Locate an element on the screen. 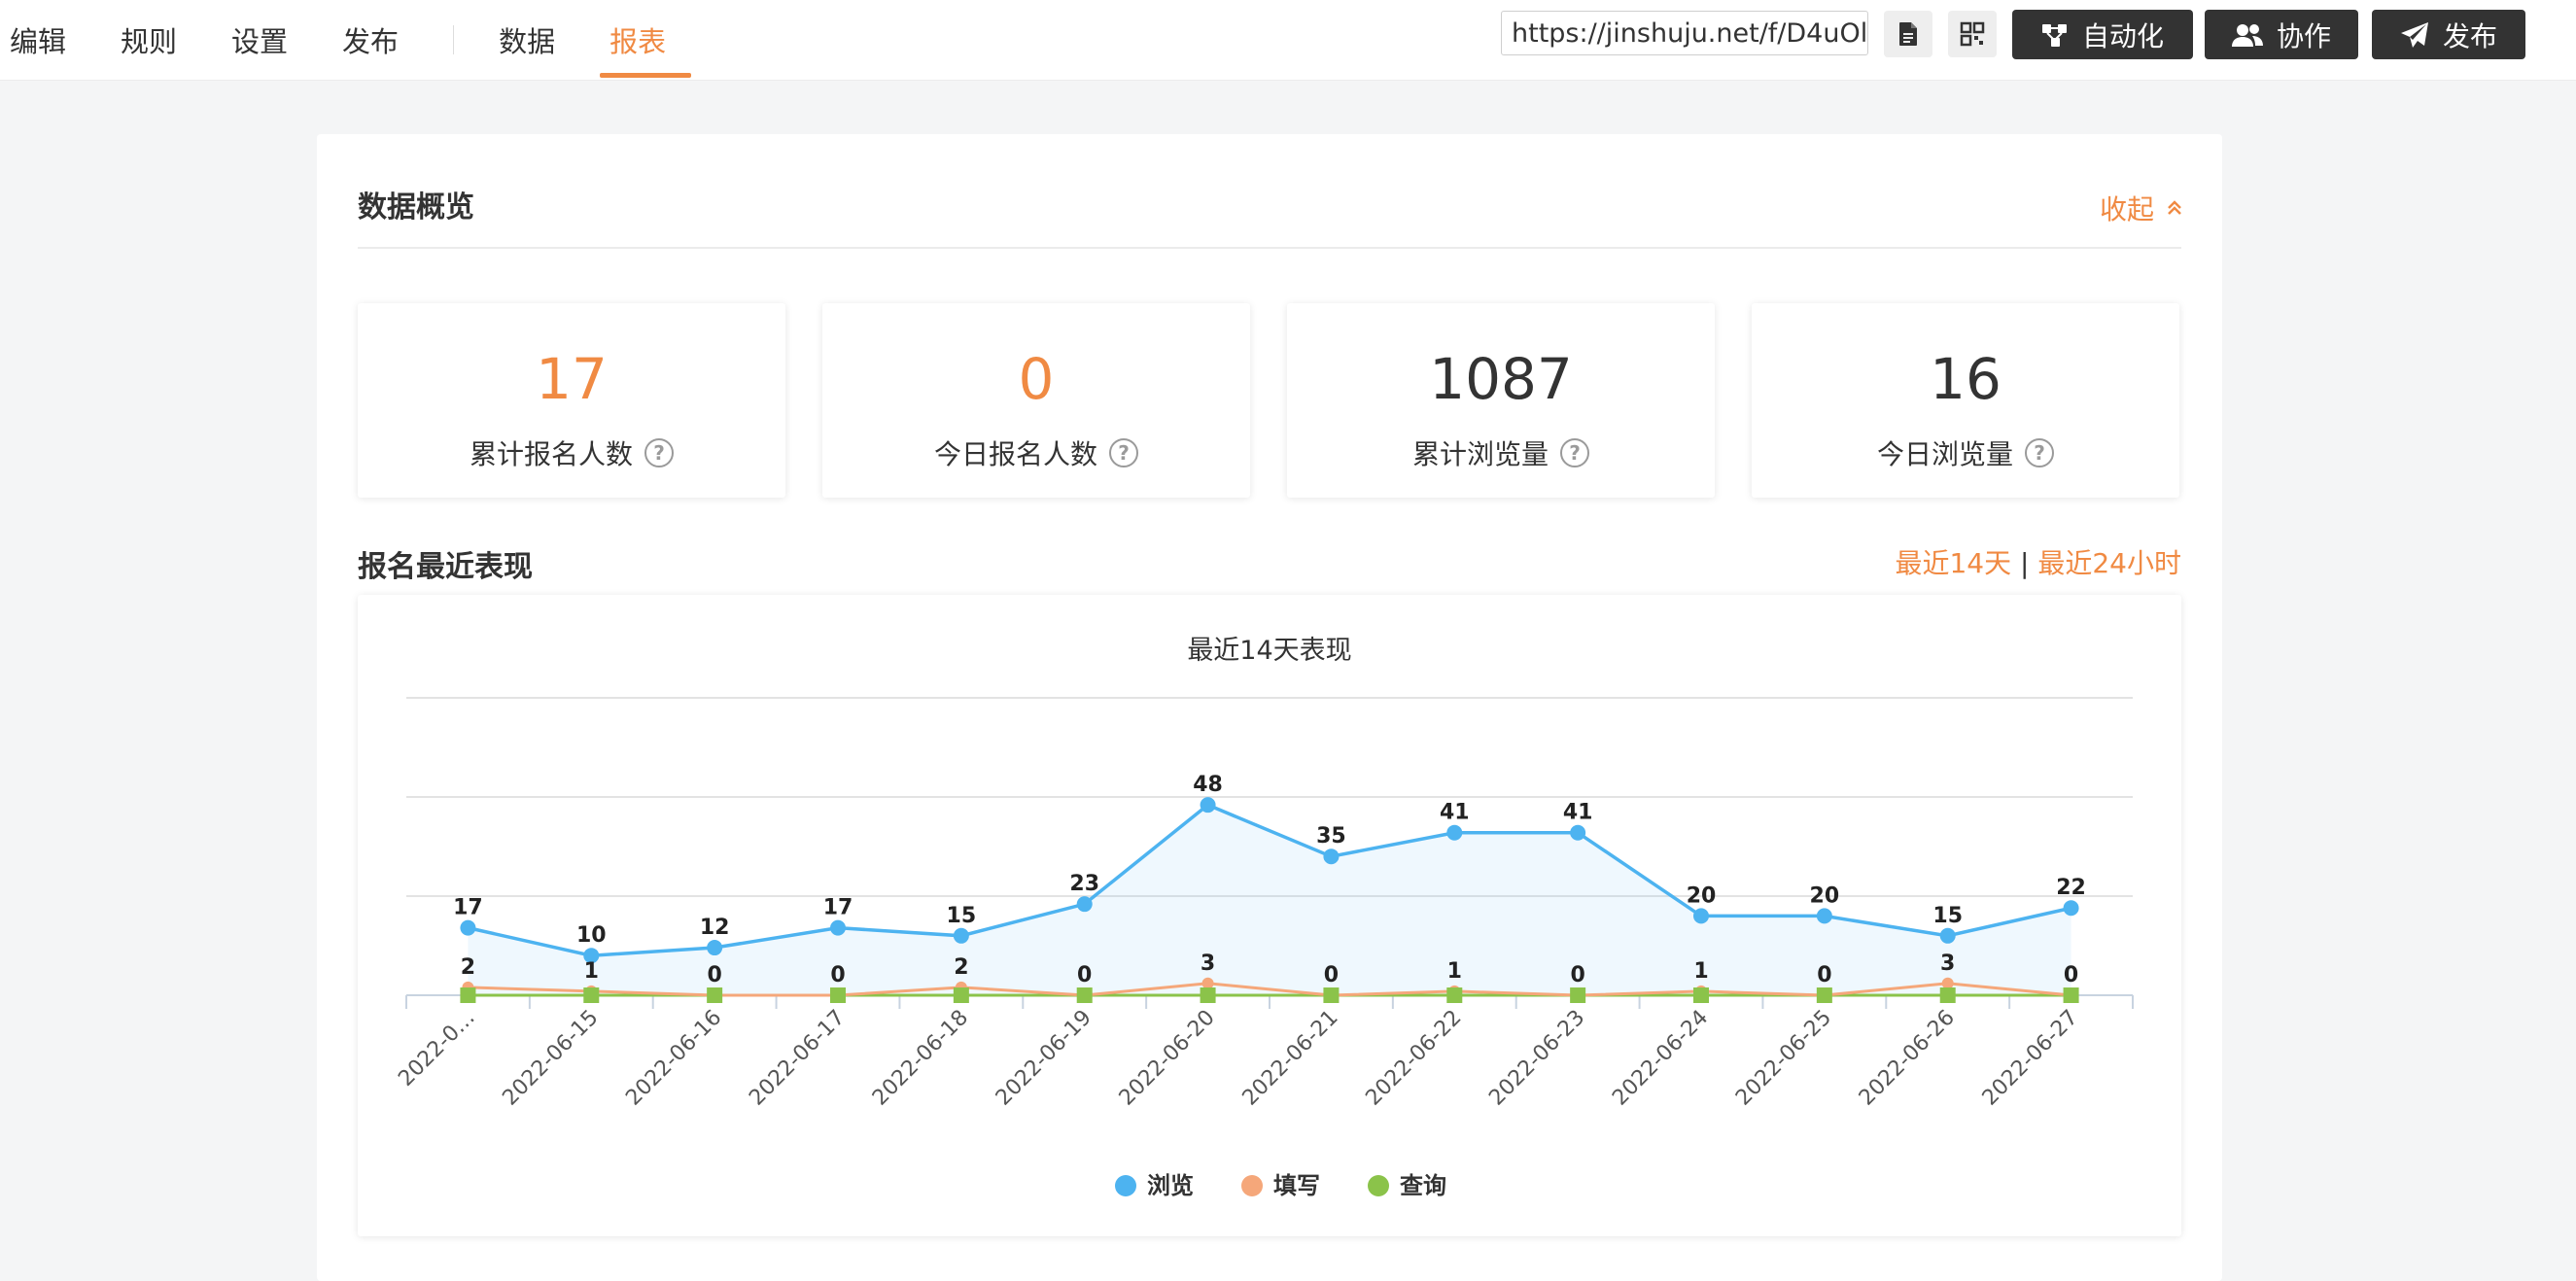 This screenshot has height=1281, width=2576. tab-edit: 编辑 is located at coordinates (38, 41).